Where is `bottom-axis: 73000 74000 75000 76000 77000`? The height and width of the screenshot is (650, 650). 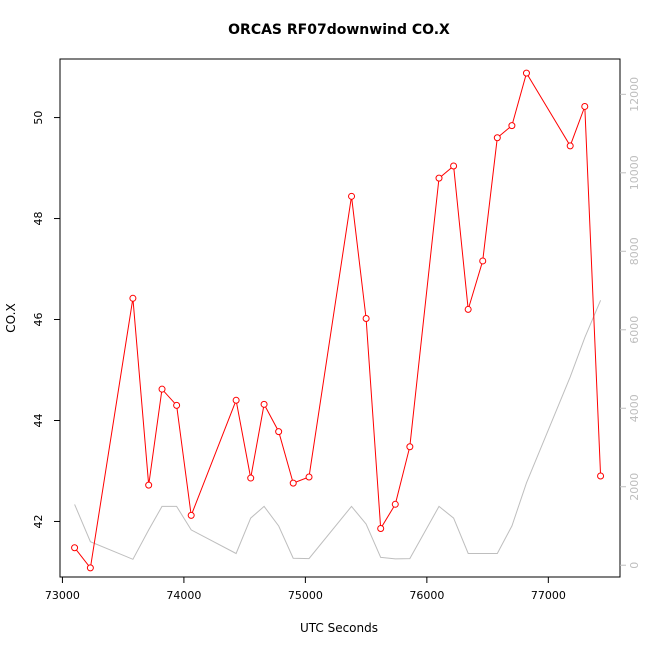
bottom-axis: 73000 74000 75000 76000 77000 is located at coordinates (305, 589).